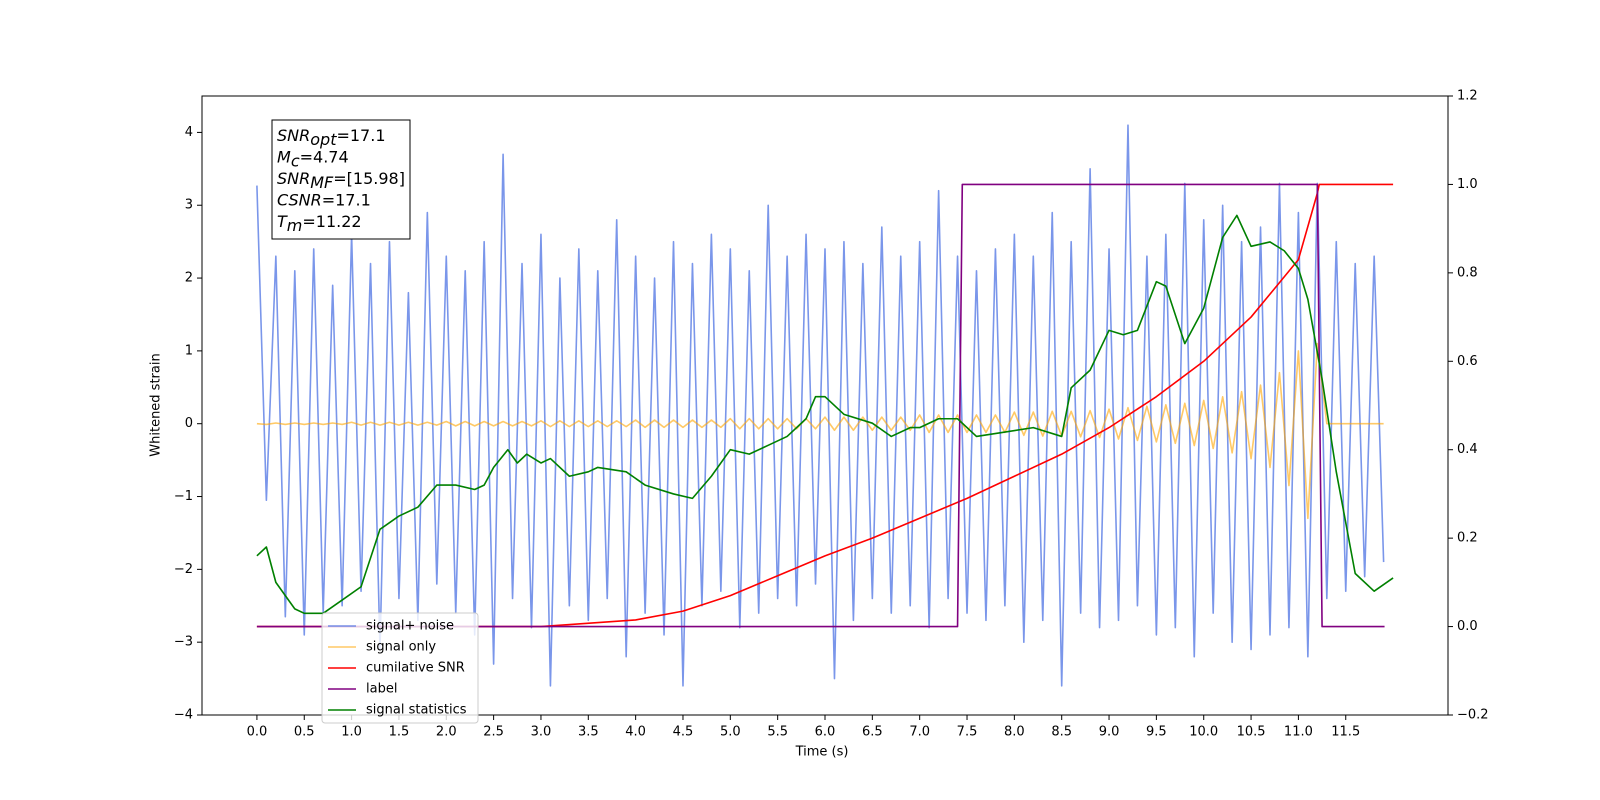 The height and width of the screenshot is (800, 1600). What do you see at coordinates (446, 732) in the screenshot?
I see `x-tick-label: 2.0` at bounding box center [446, 732].